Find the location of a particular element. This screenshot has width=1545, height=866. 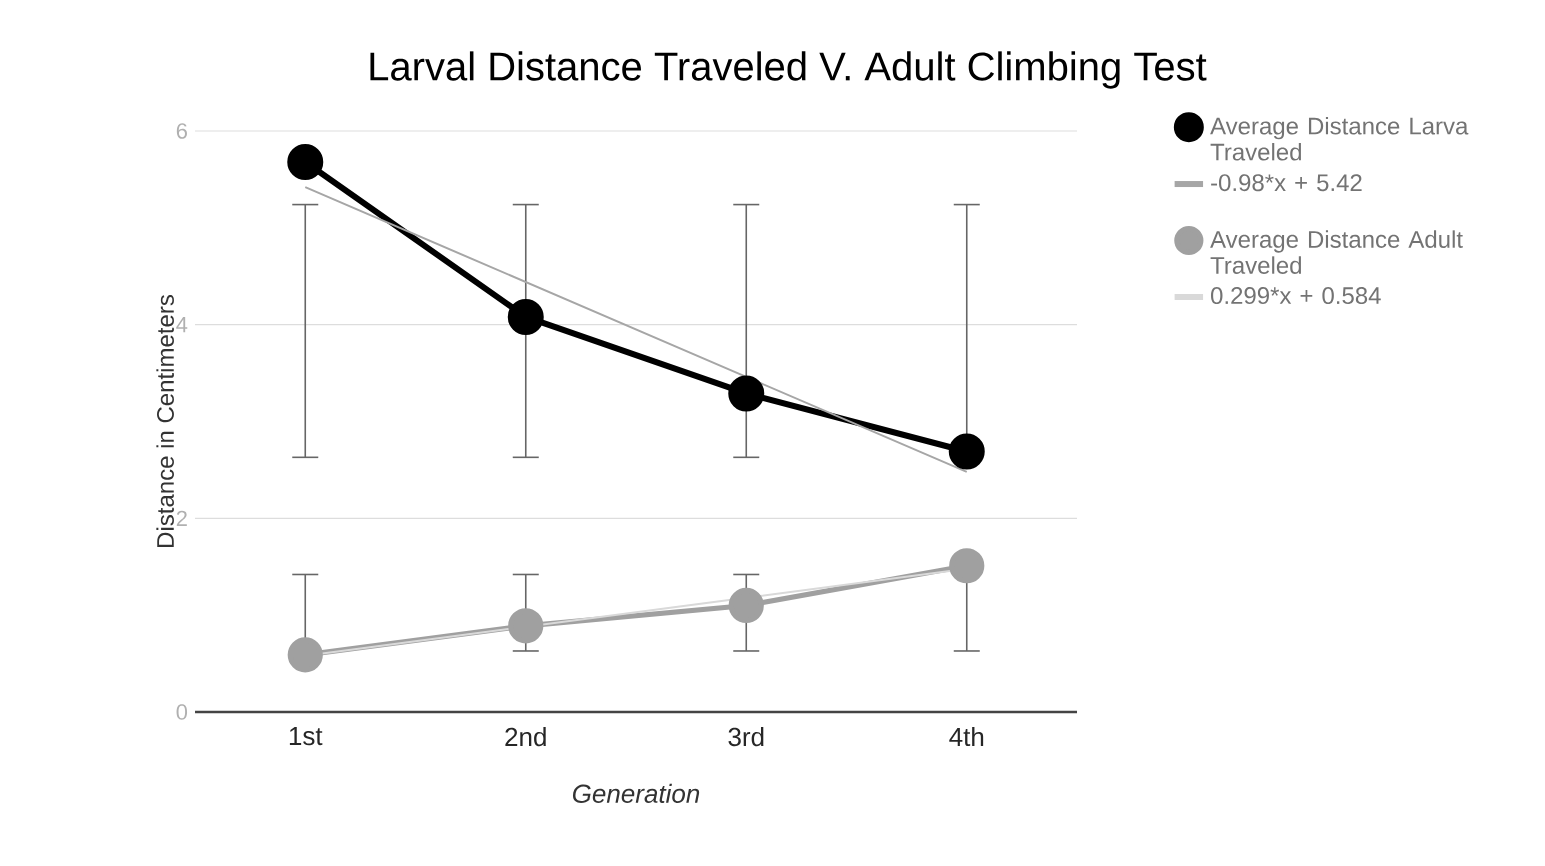

x-tick-label: 1st is located at coordinates (306, 736).